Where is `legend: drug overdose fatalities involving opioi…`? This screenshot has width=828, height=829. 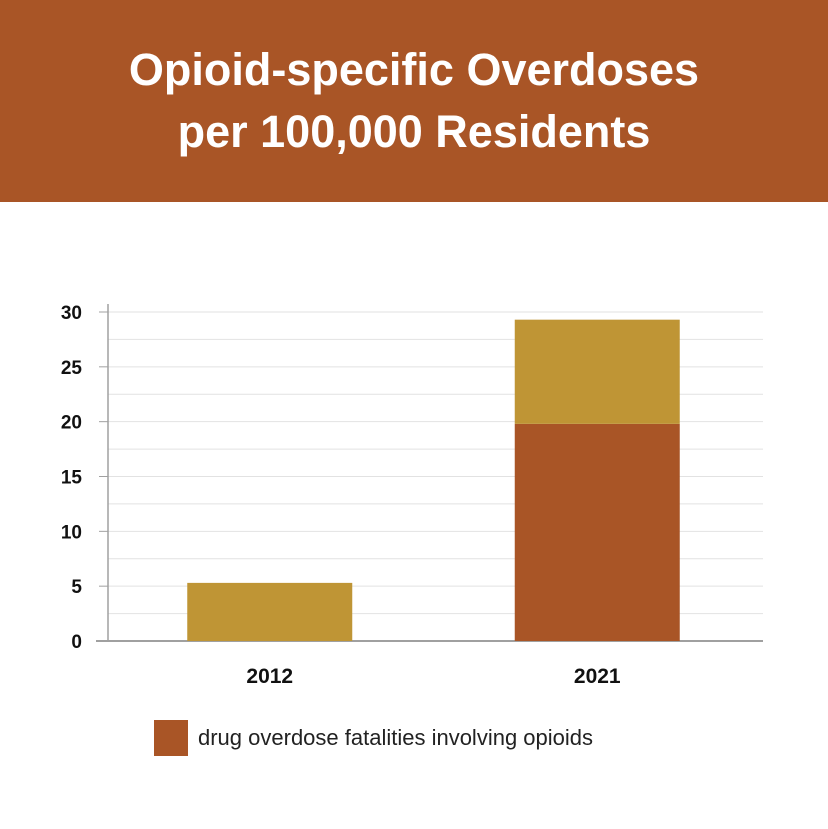 legend: drug overdose fatalities involving opioi… is located at coordinates (373, 738).